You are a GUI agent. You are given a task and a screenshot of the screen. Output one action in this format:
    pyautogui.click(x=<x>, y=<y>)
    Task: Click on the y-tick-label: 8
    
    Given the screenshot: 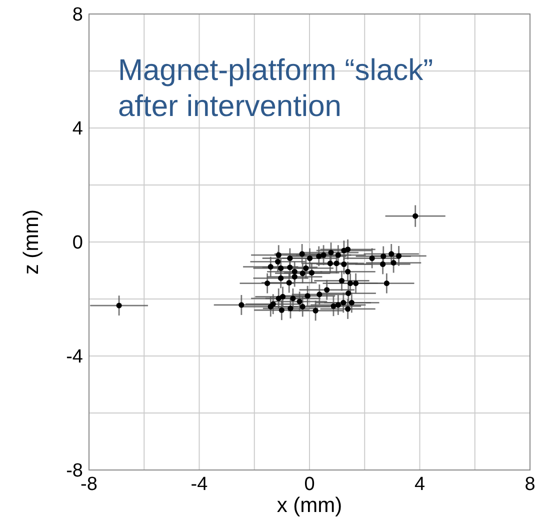 What is the action you would take?
    pyautogui.click(x=77, y=15)
    